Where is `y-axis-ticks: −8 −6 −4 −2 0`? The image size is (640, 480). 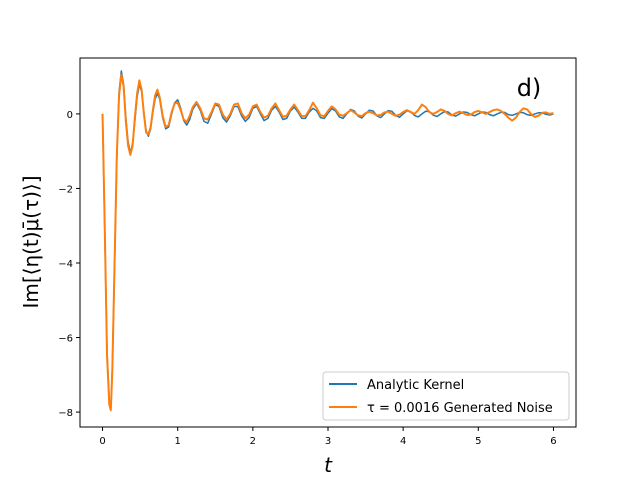 y-axis-ticks: −8 −6 −4 −2 0 is located at coordinates (69, 264).